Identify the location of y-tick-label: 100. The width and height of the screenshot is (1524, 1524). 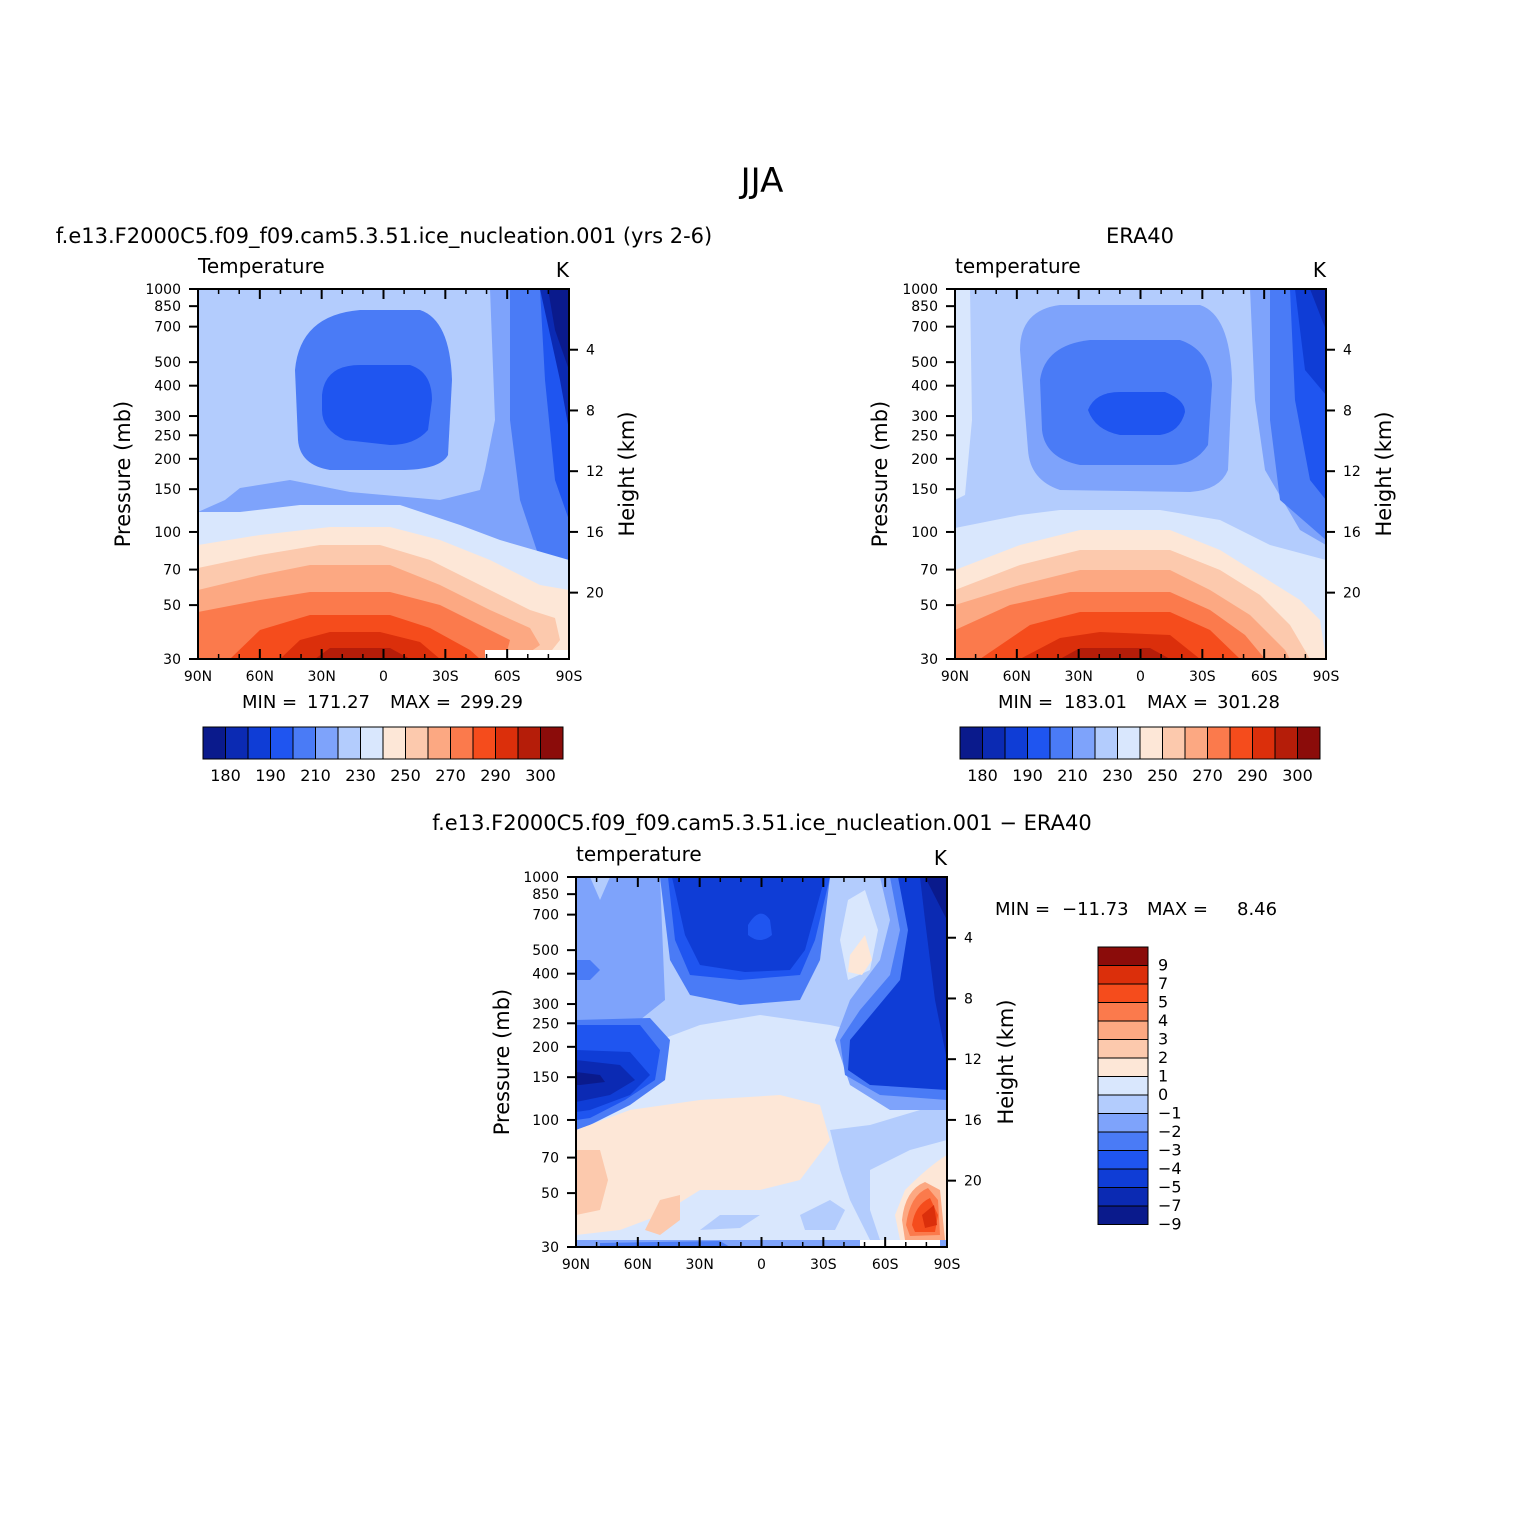
(924, 533).